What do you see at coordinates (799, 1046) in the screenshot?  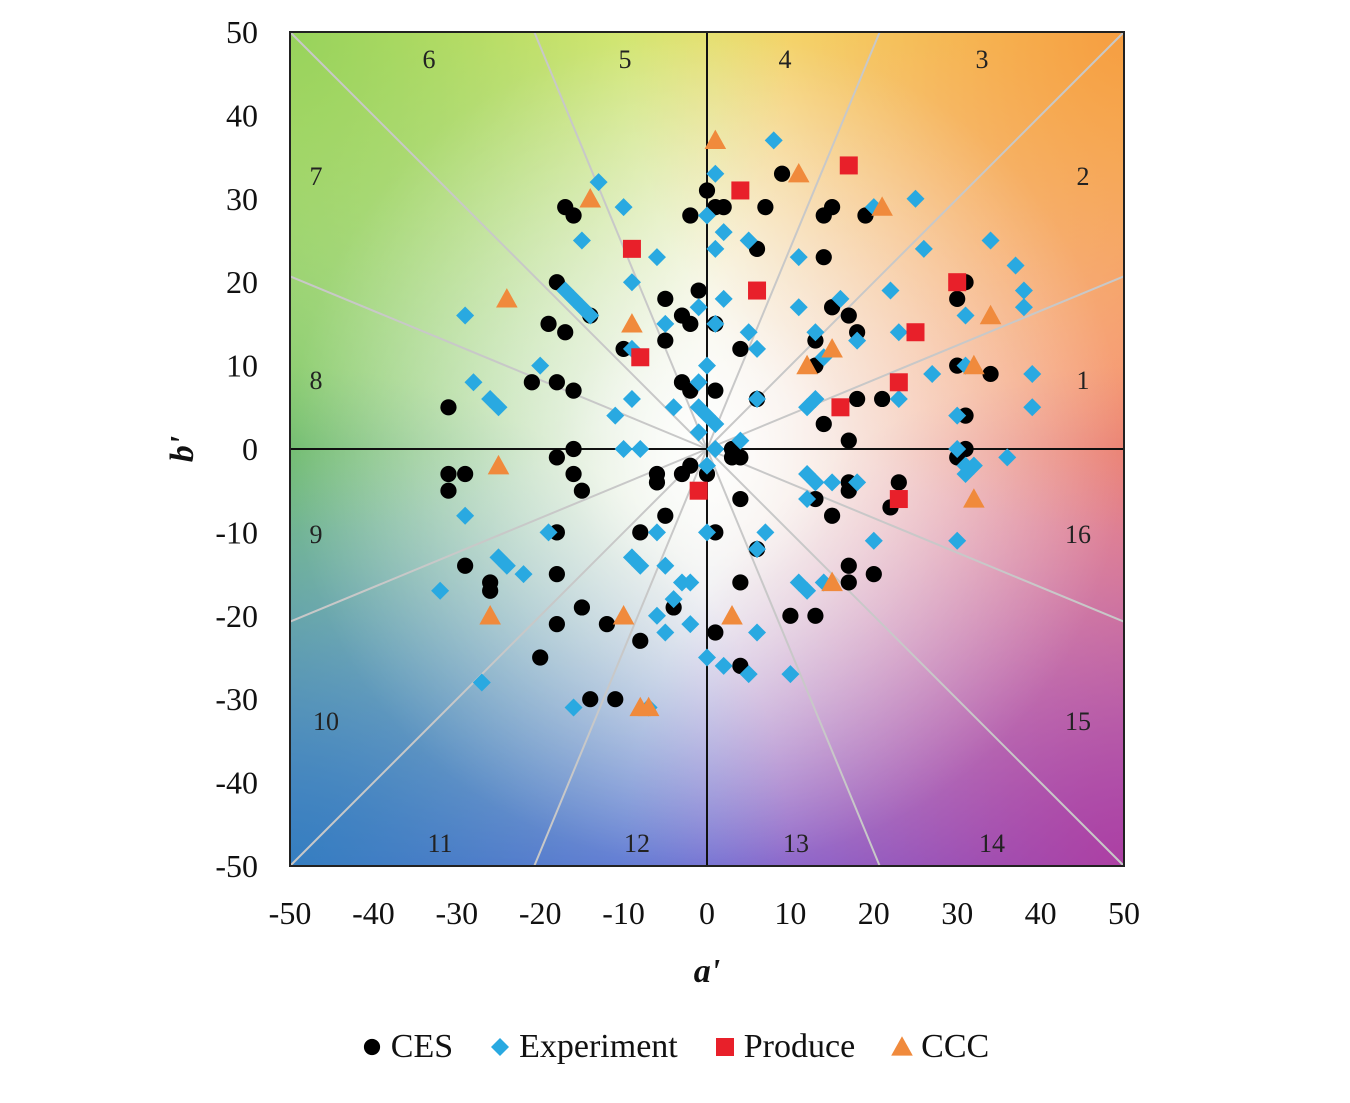 I see `legend-label: Produce` at bounding box center [799, 1046].